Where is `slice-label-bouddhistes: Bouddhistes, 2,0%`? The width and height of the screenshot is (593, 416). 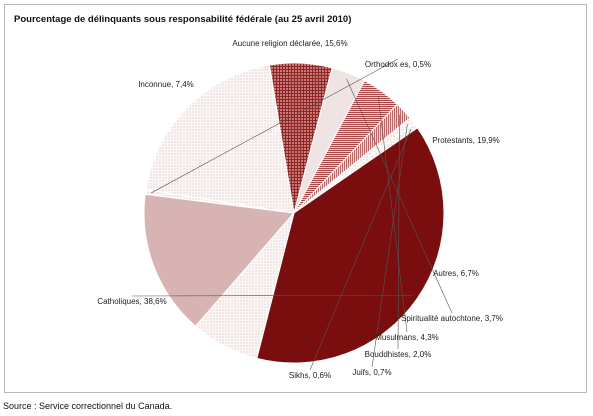 slice-label-bouddhistes: Bouddhistes, 2,0% is located at coordinates (398, 354).